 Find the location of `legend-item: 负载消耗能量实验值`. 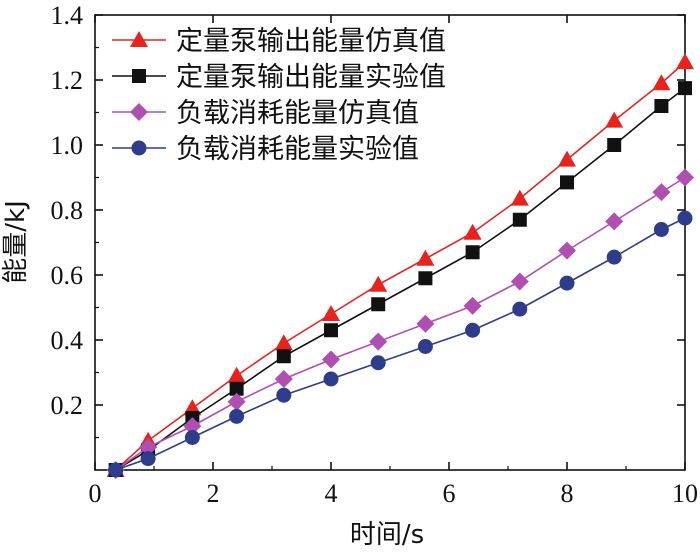

legend-item: 负载消耗能量实验值 is located at coordinates (265, 149).